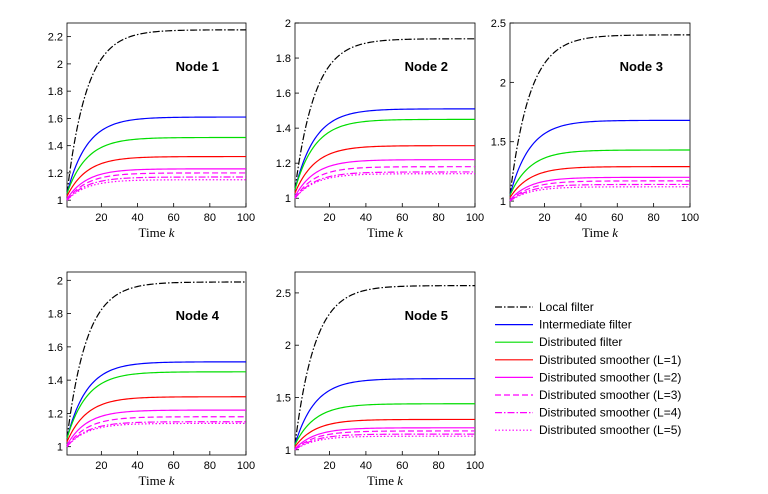 This screenshot has height=494, width=768. Describe the element at coordinates (426, 66) in the screenshot. I see `panel-title: Node 2` at that location.